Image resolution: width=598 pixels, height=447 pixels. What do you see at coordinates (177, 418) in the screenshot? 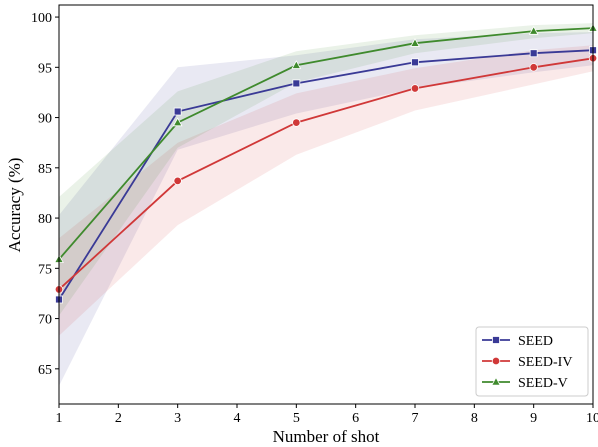
I see `x-tick-label: 3` at bounding box center [177, 418].